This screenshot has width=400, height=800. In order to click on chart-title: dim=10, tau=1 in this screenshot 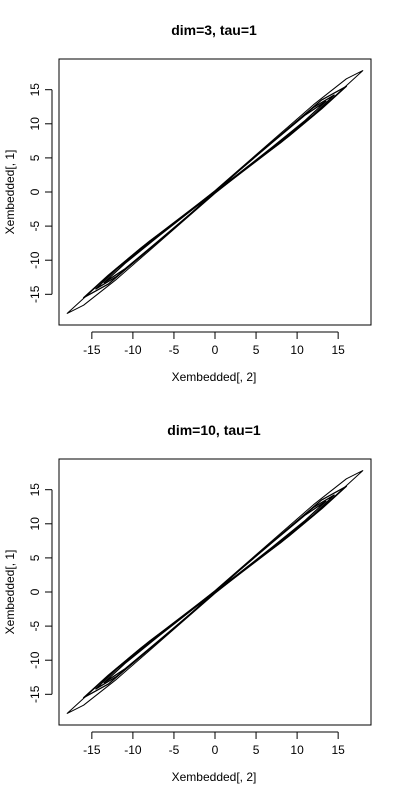, I will do `click(214, 430)`.